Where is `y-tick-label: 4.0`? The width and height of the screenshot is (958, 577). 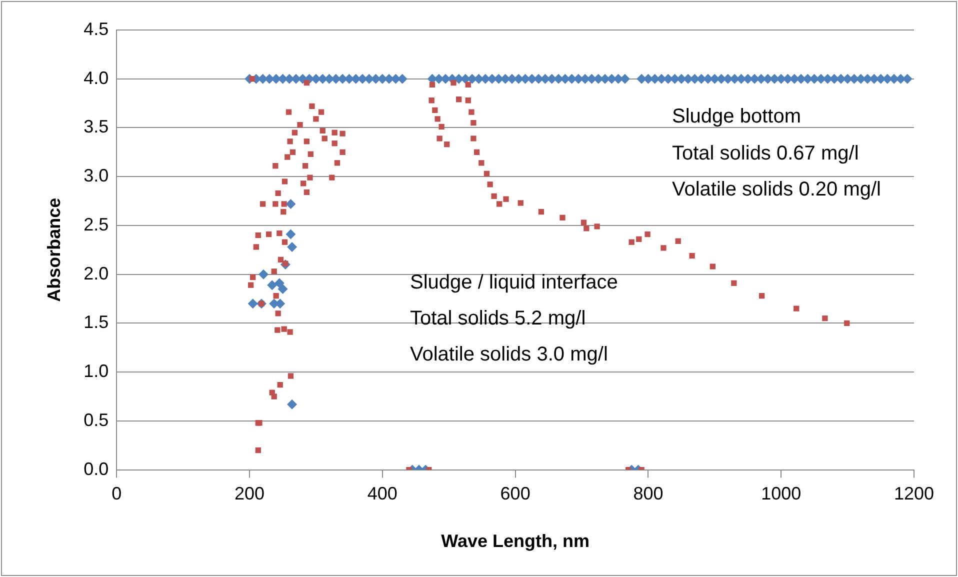
y-tick-label: 4.0 is located at coordinates (96, 78).